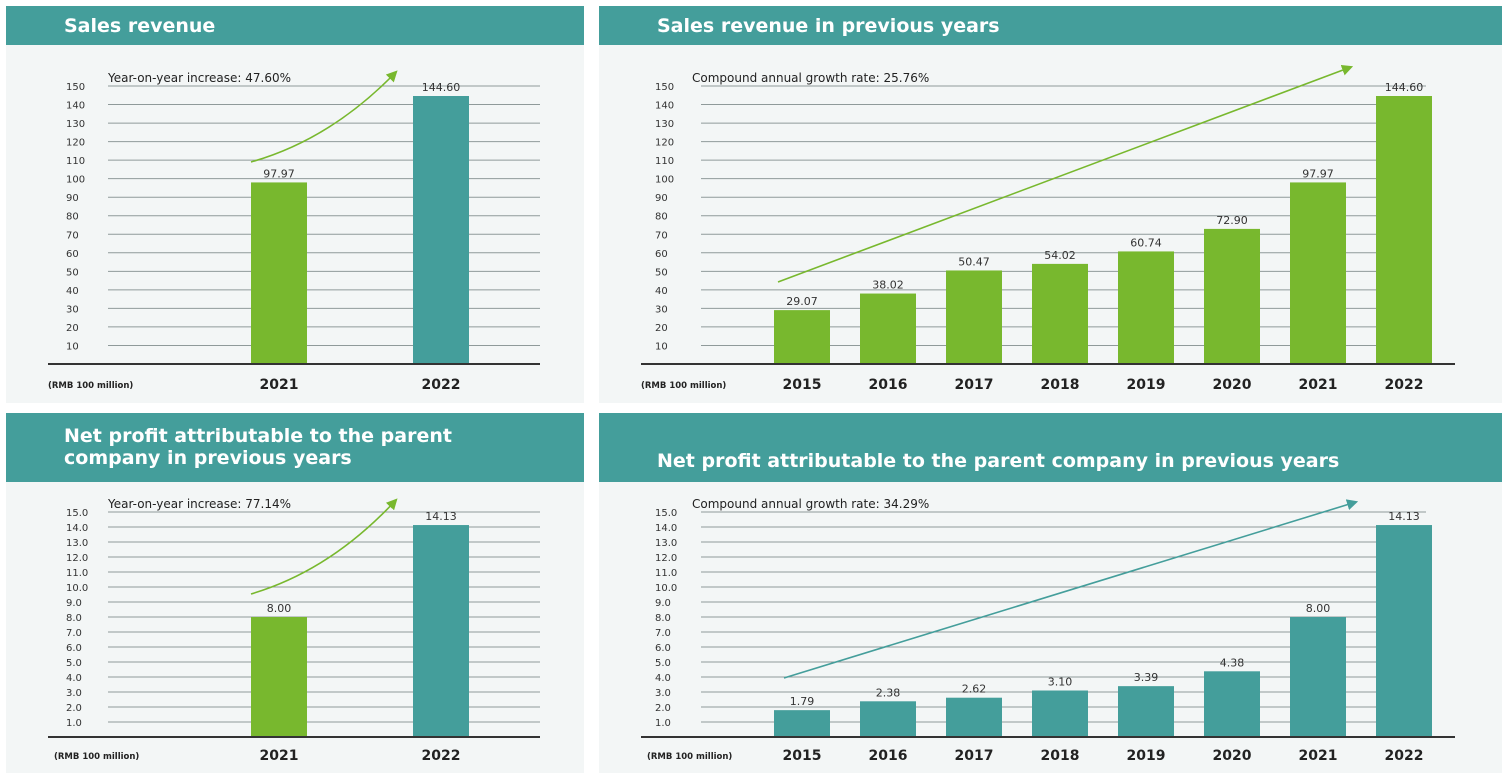  Describe the element at coordinates (802, 701) in the screenshot. I see `bar-value-label: 1.79` at that location.